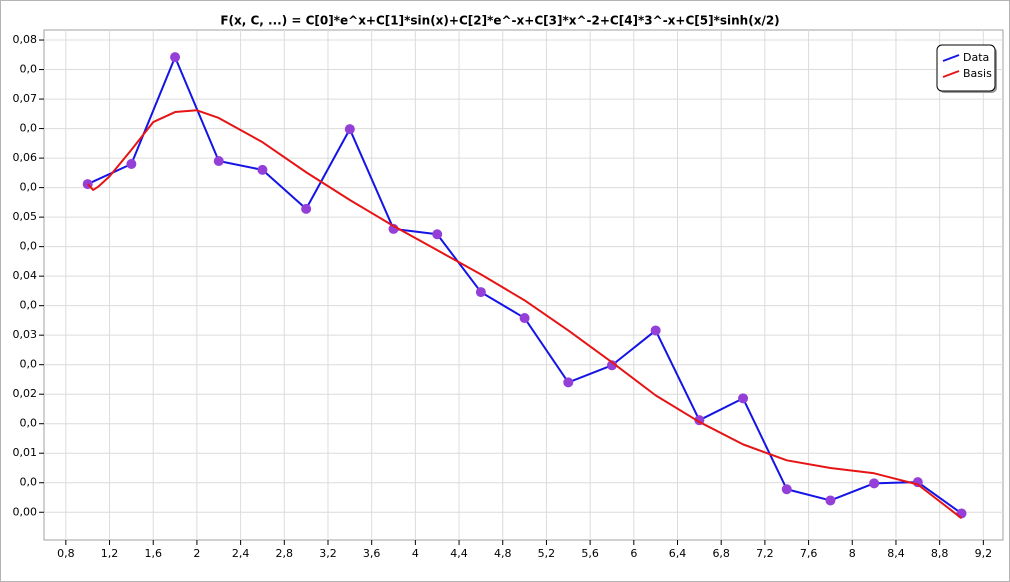 Image resolution: width=1010 pixels, height=582 pixels. I want to click on x-tick-label: 6,4, so click(678, 553).